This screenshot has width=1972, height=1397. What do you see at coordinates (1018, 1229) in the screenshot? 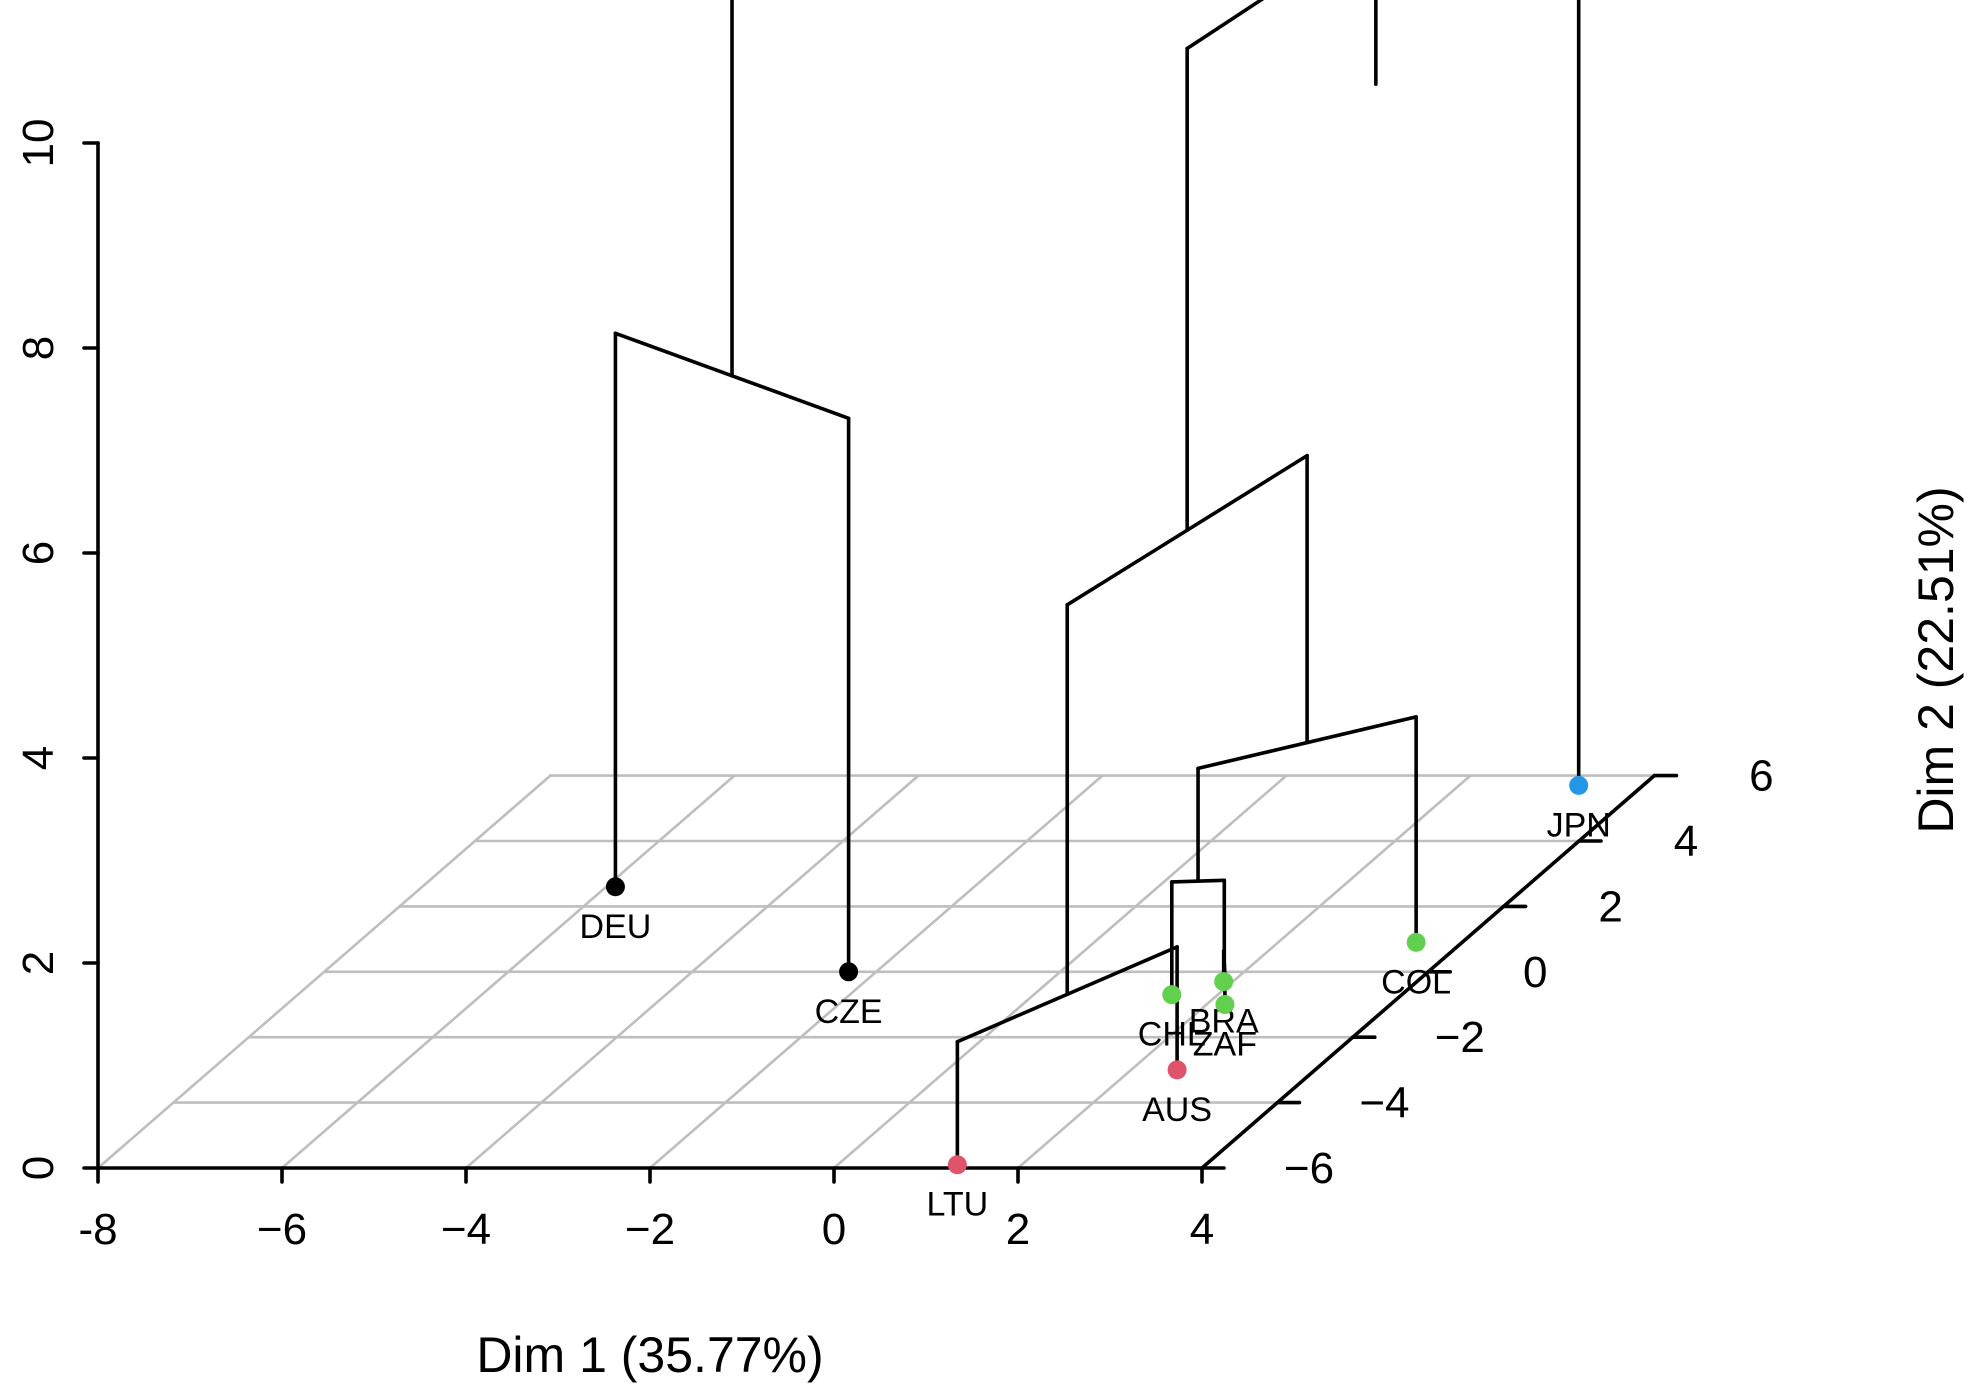
I see `x-tick-label: 2` at bounding box center [1018, 1229].